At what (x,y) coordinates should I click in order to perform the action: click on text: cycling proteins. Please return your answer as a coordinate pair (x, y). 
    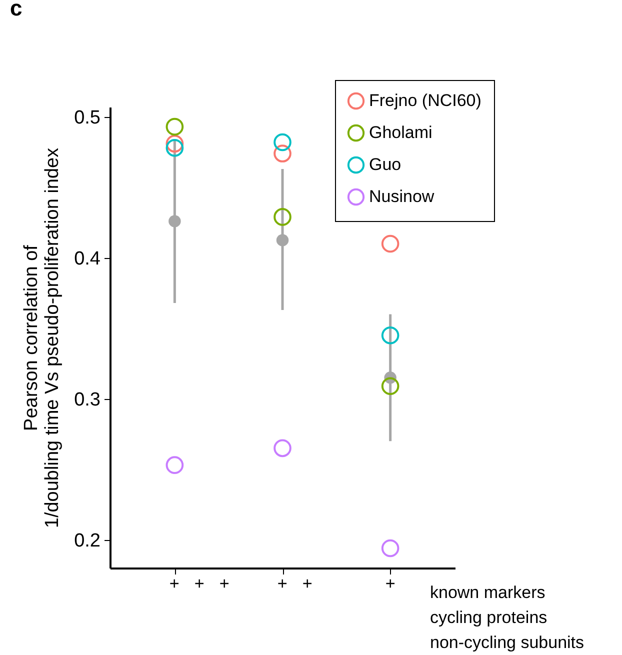
    Looking at the image, I should click on (489, 617).